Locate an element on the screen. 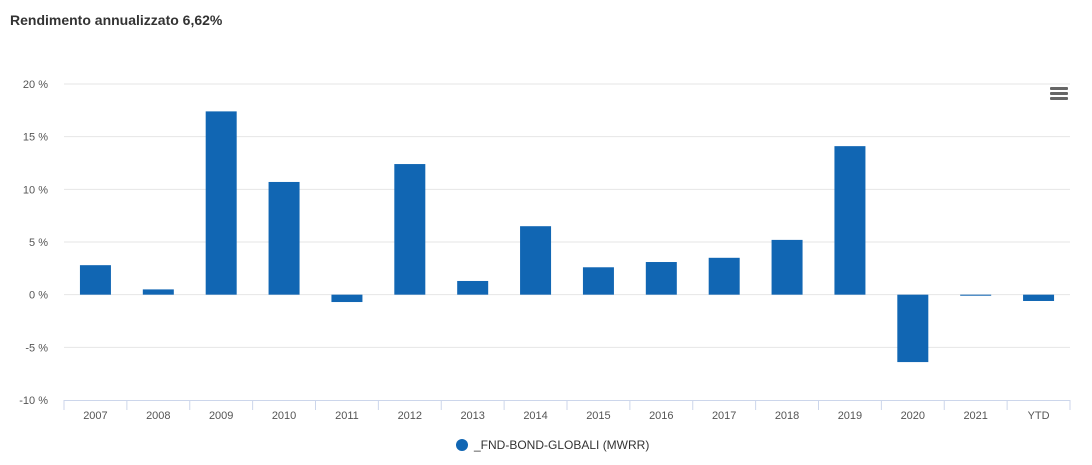 This screenshot has width=1092, height=465. x-tick-label: 2021 is located at coordinates (975, 416).